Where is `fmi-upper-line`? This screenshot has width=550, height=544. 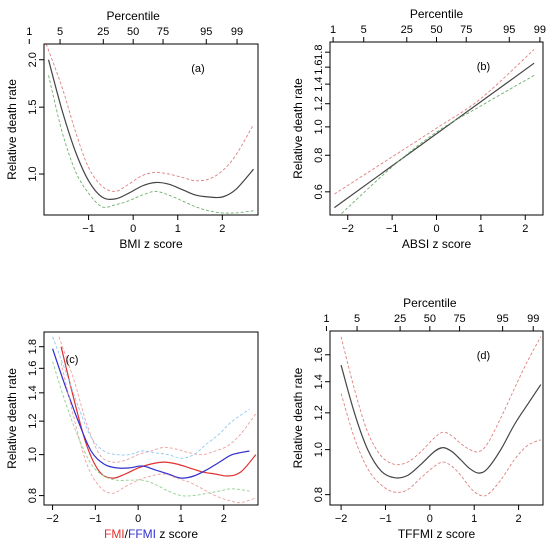
fmi-upper-line is located at coordinates (157, 399).